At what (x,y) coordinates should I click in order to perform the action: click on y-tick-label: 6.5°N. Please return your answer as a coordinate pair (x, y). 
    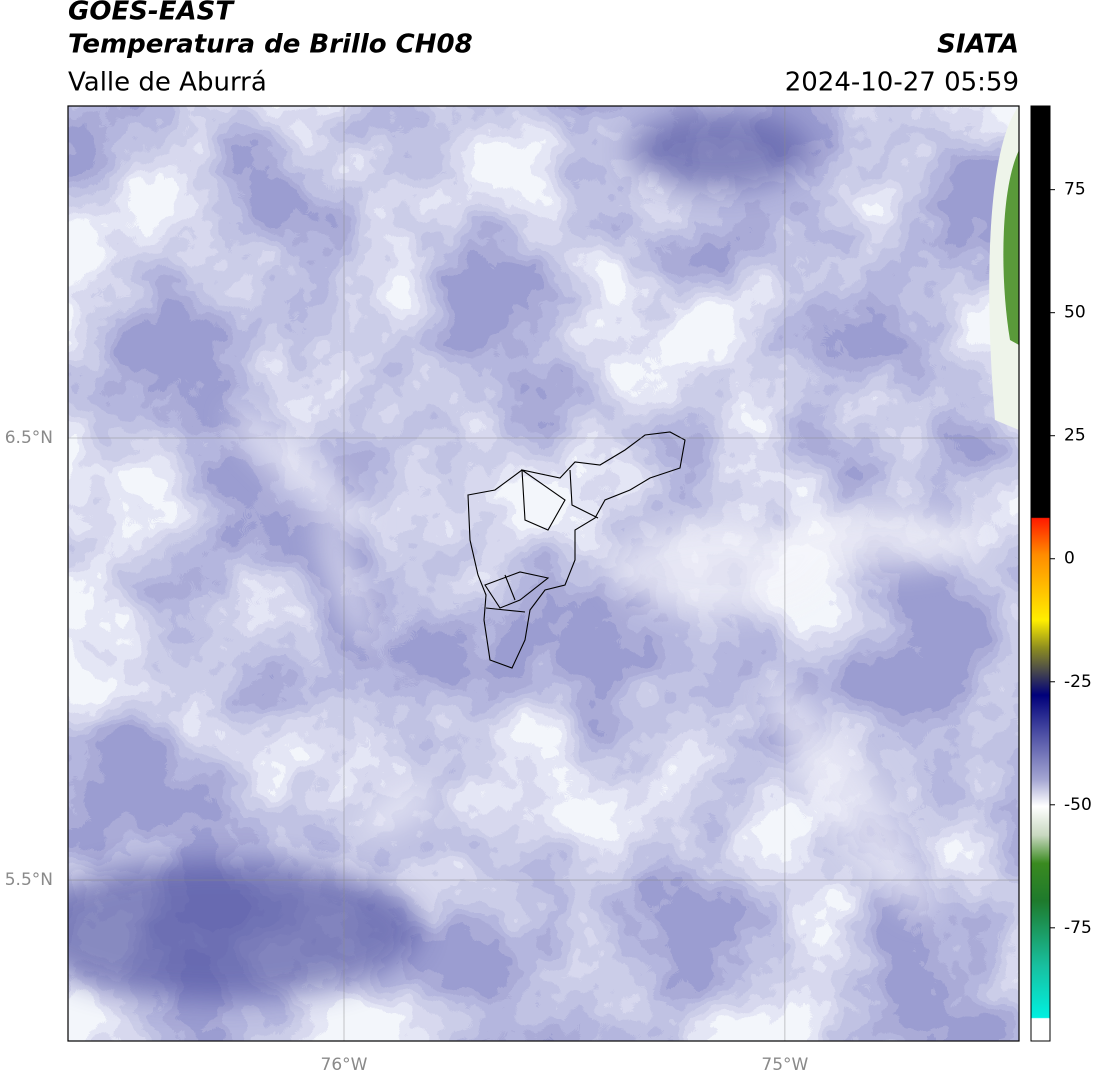
    Looking at the image, I should click on (29, 438).